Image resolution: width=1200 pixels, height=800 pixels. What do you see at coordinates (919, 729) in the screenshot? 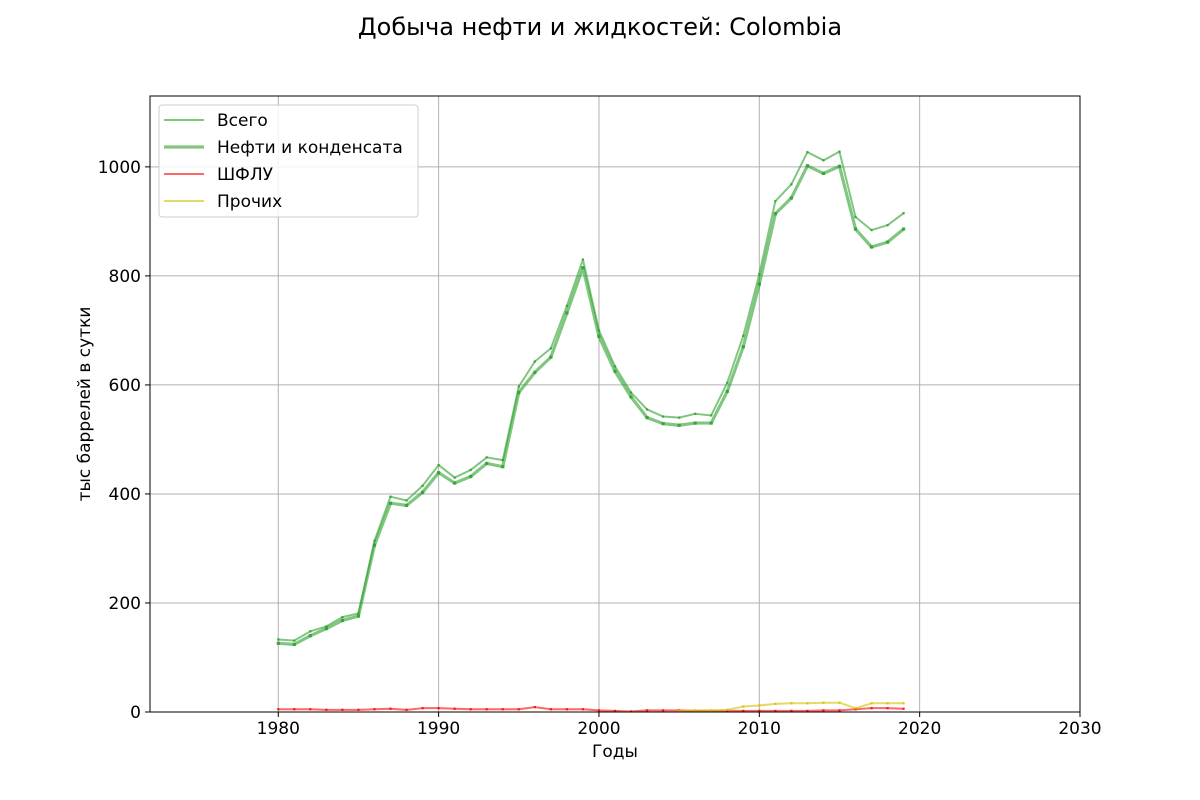
I see `x-tick-label: 2020` at bounding box center [919, 729].